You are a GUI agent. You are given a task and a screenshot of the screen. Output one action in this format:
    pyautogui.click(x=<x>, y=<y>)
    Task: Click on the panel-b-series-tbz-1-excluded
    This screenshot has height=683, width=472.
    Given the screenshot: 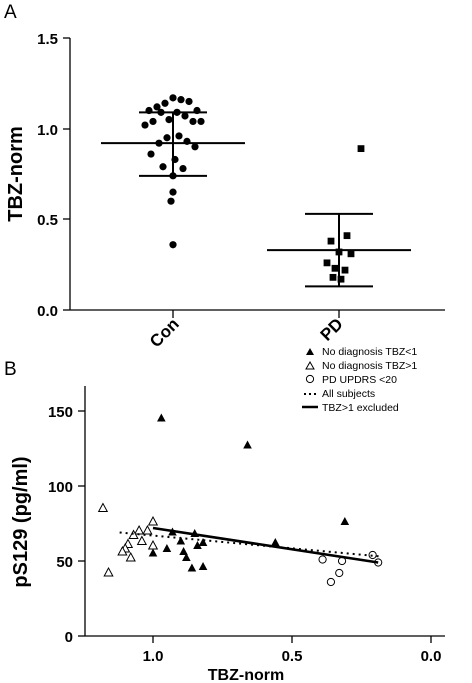 What is the action you would take?
    pyautogui.click(x=265, y=545)
    